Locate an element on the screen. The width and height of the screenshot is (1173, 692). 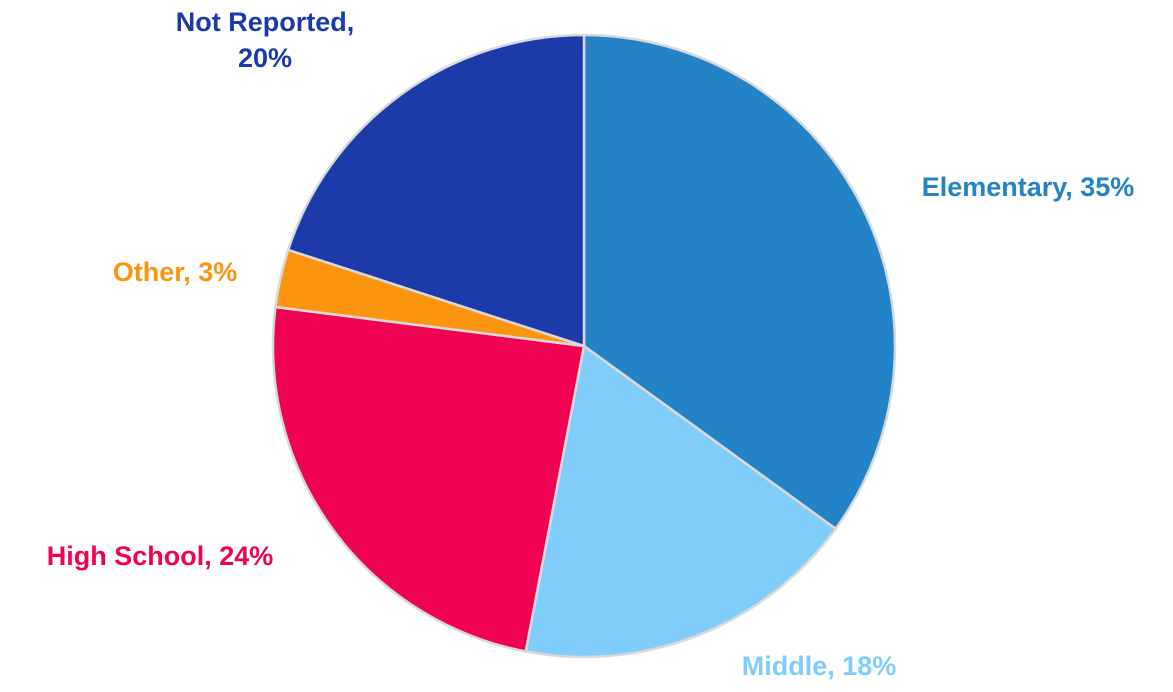
slice-label-line: High School, 24% is located at coordinates (160, 556).